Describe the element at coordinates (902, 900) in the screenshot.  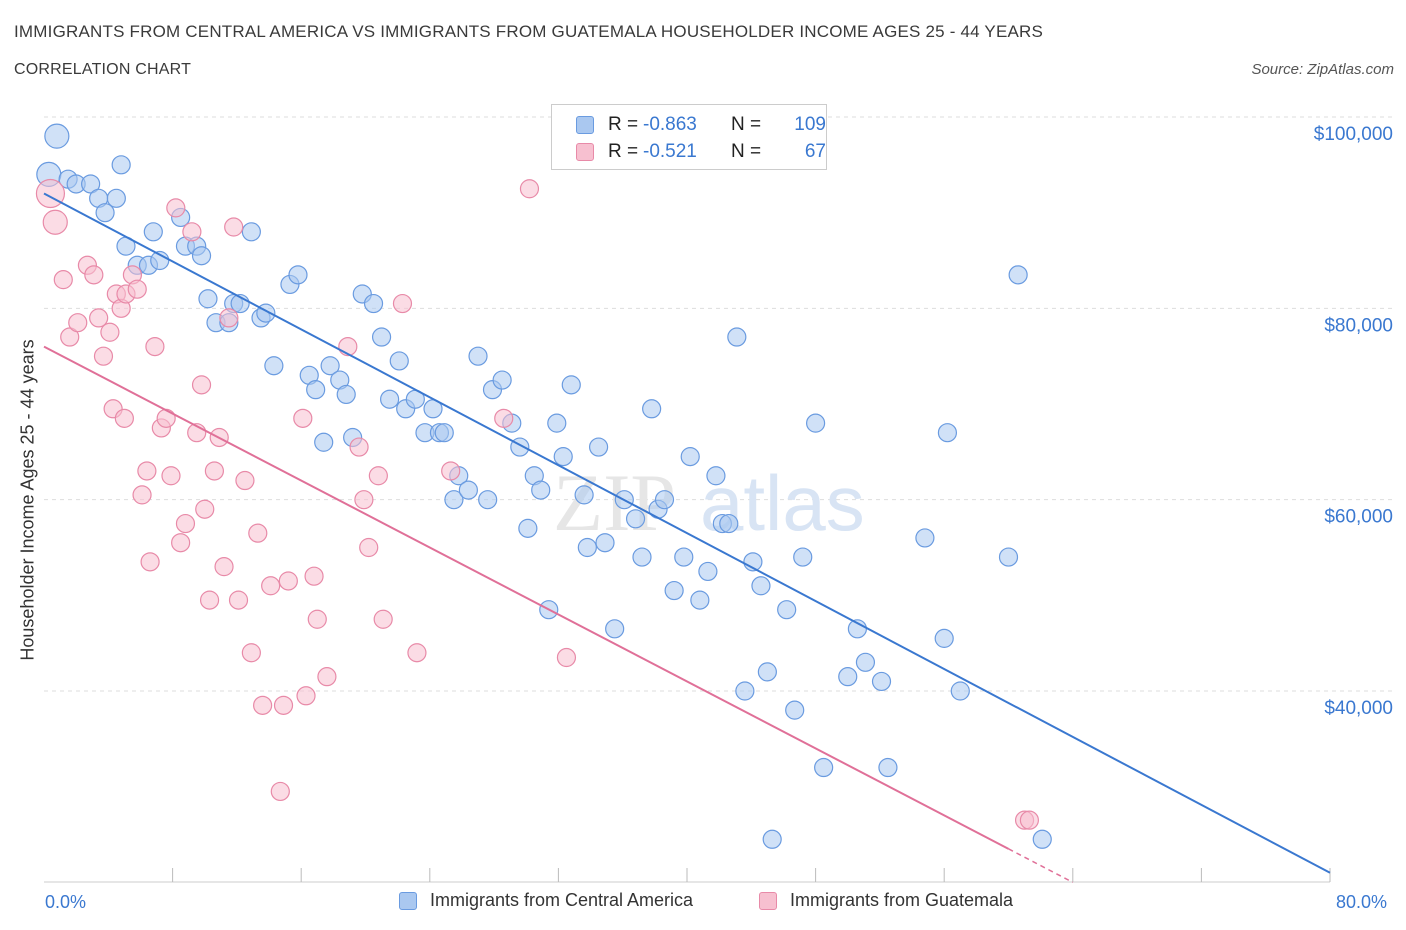
I see `legend-label: Immigrants from Guatemala` at that location.